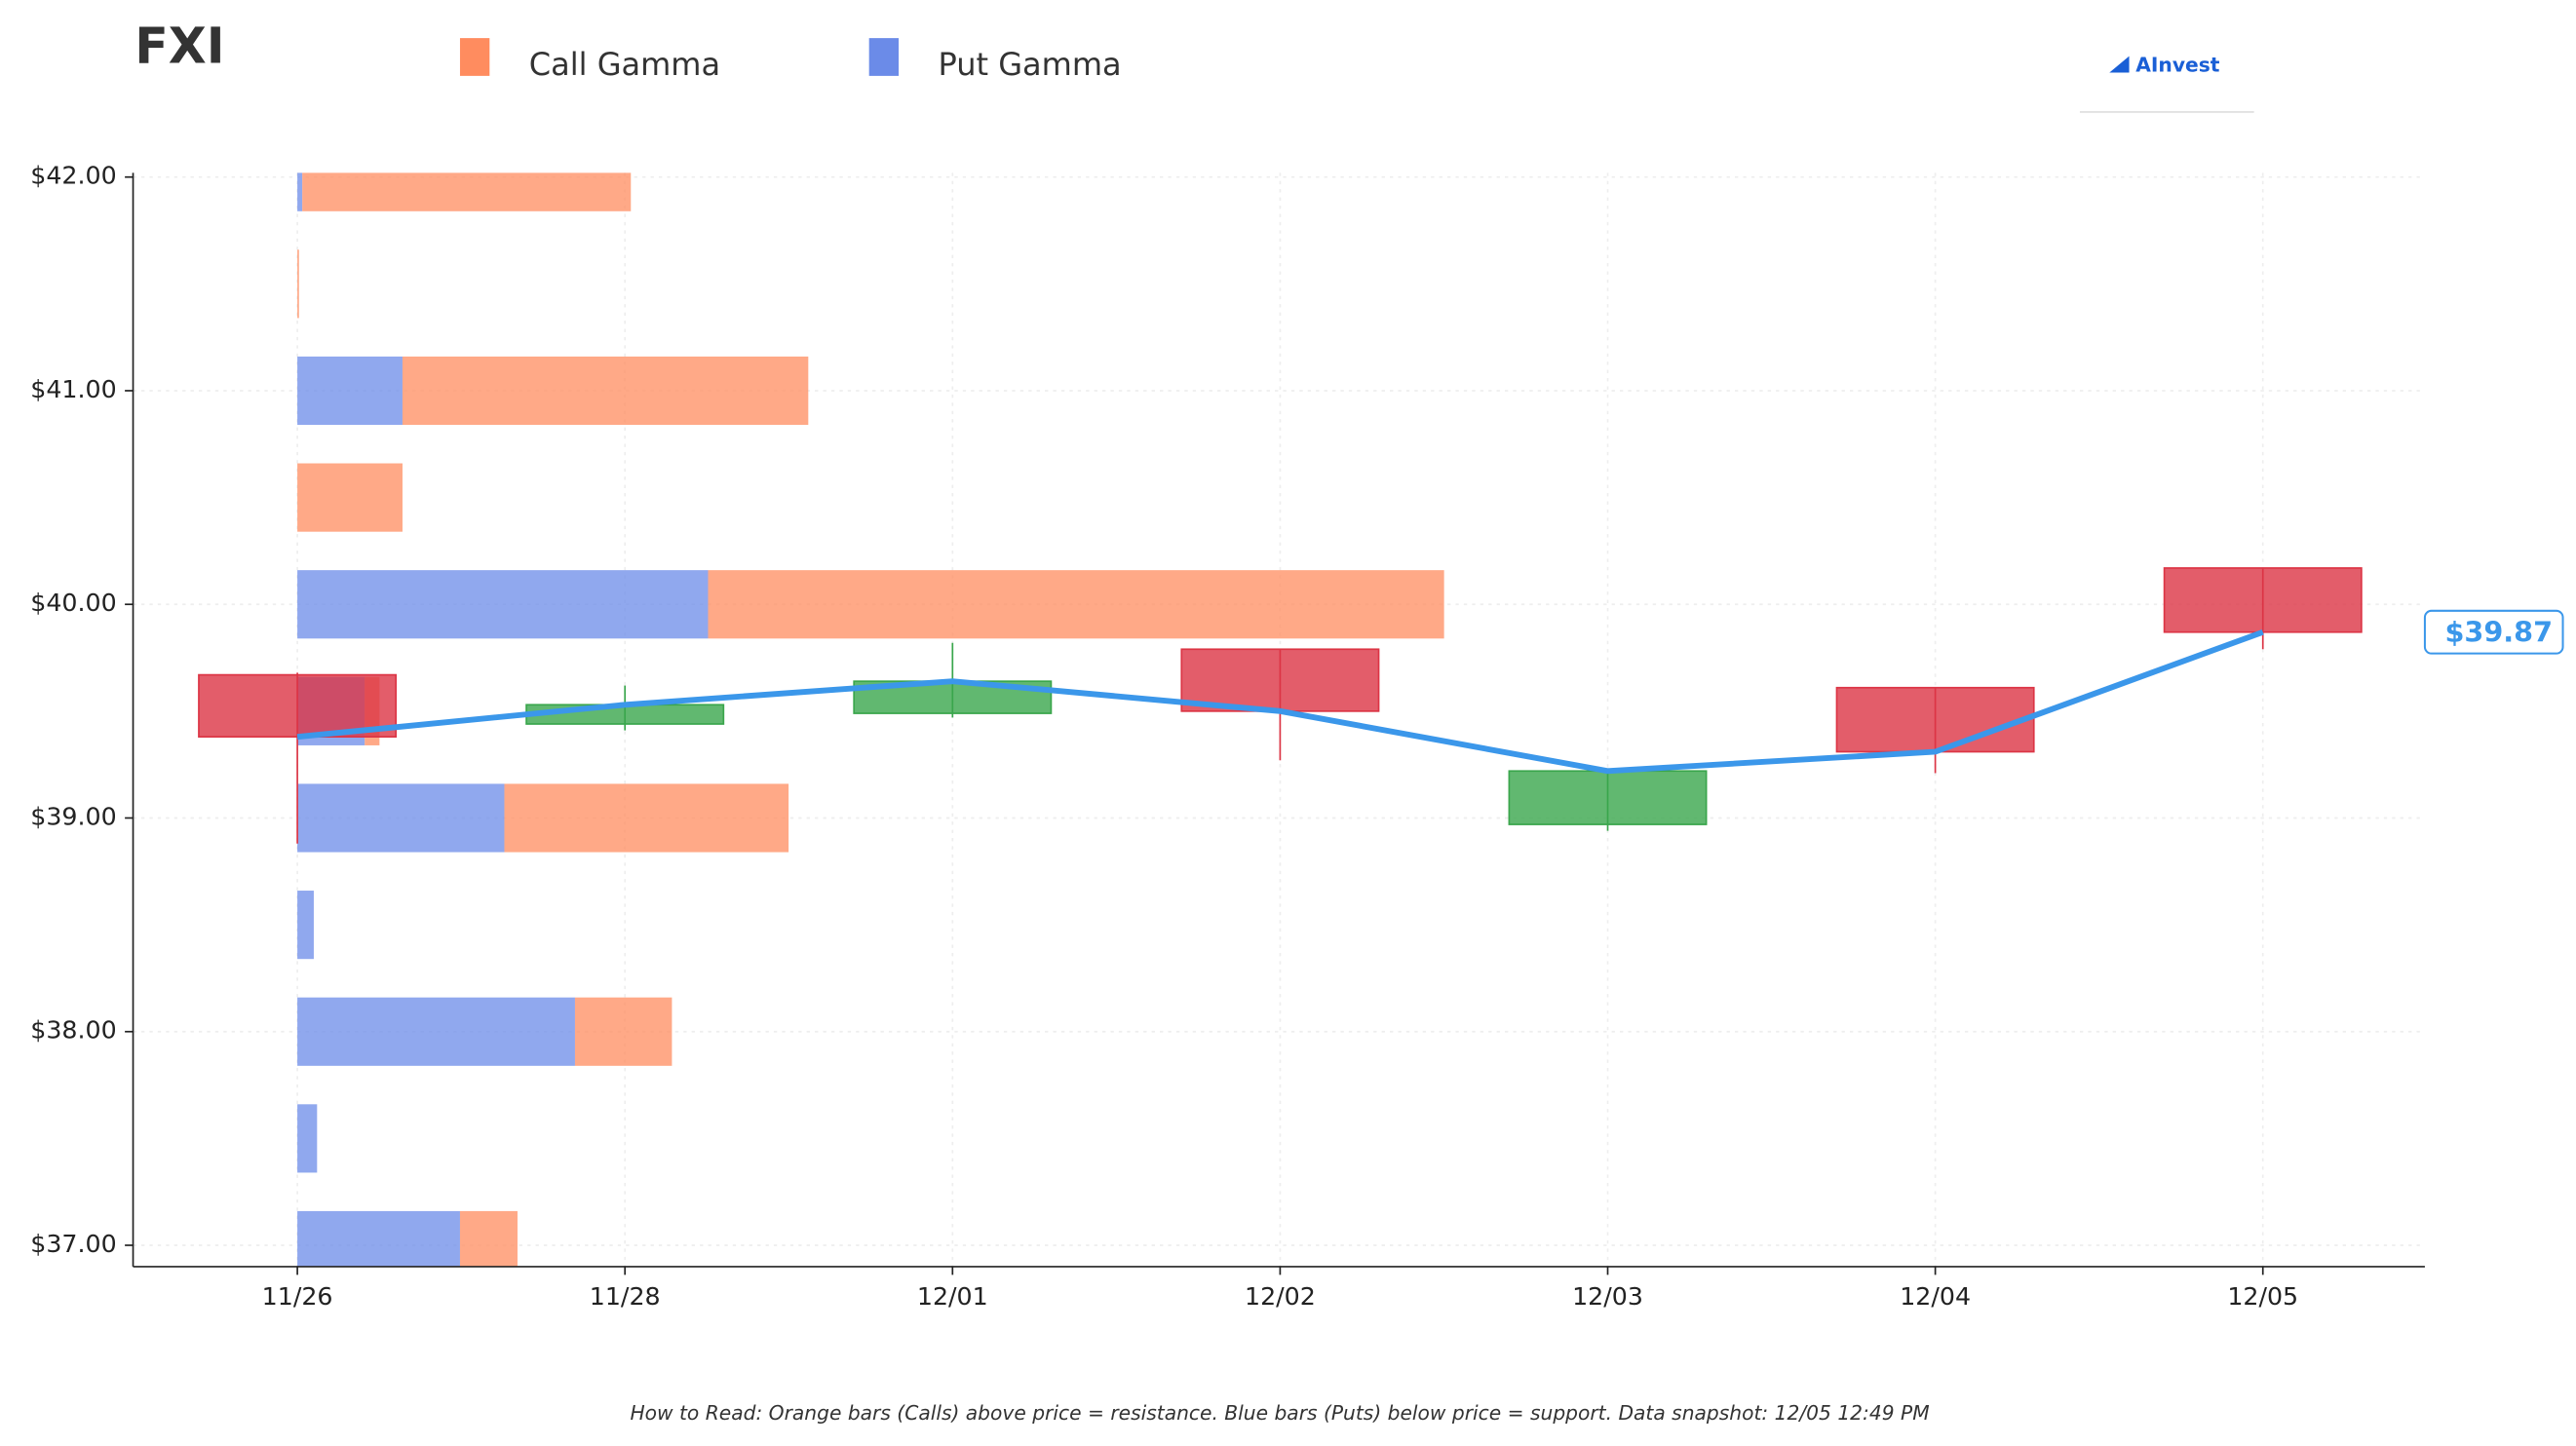  Describe the element at coordinates (2166, 83) in the screenshot. I see `logo: AInvest` at that location.